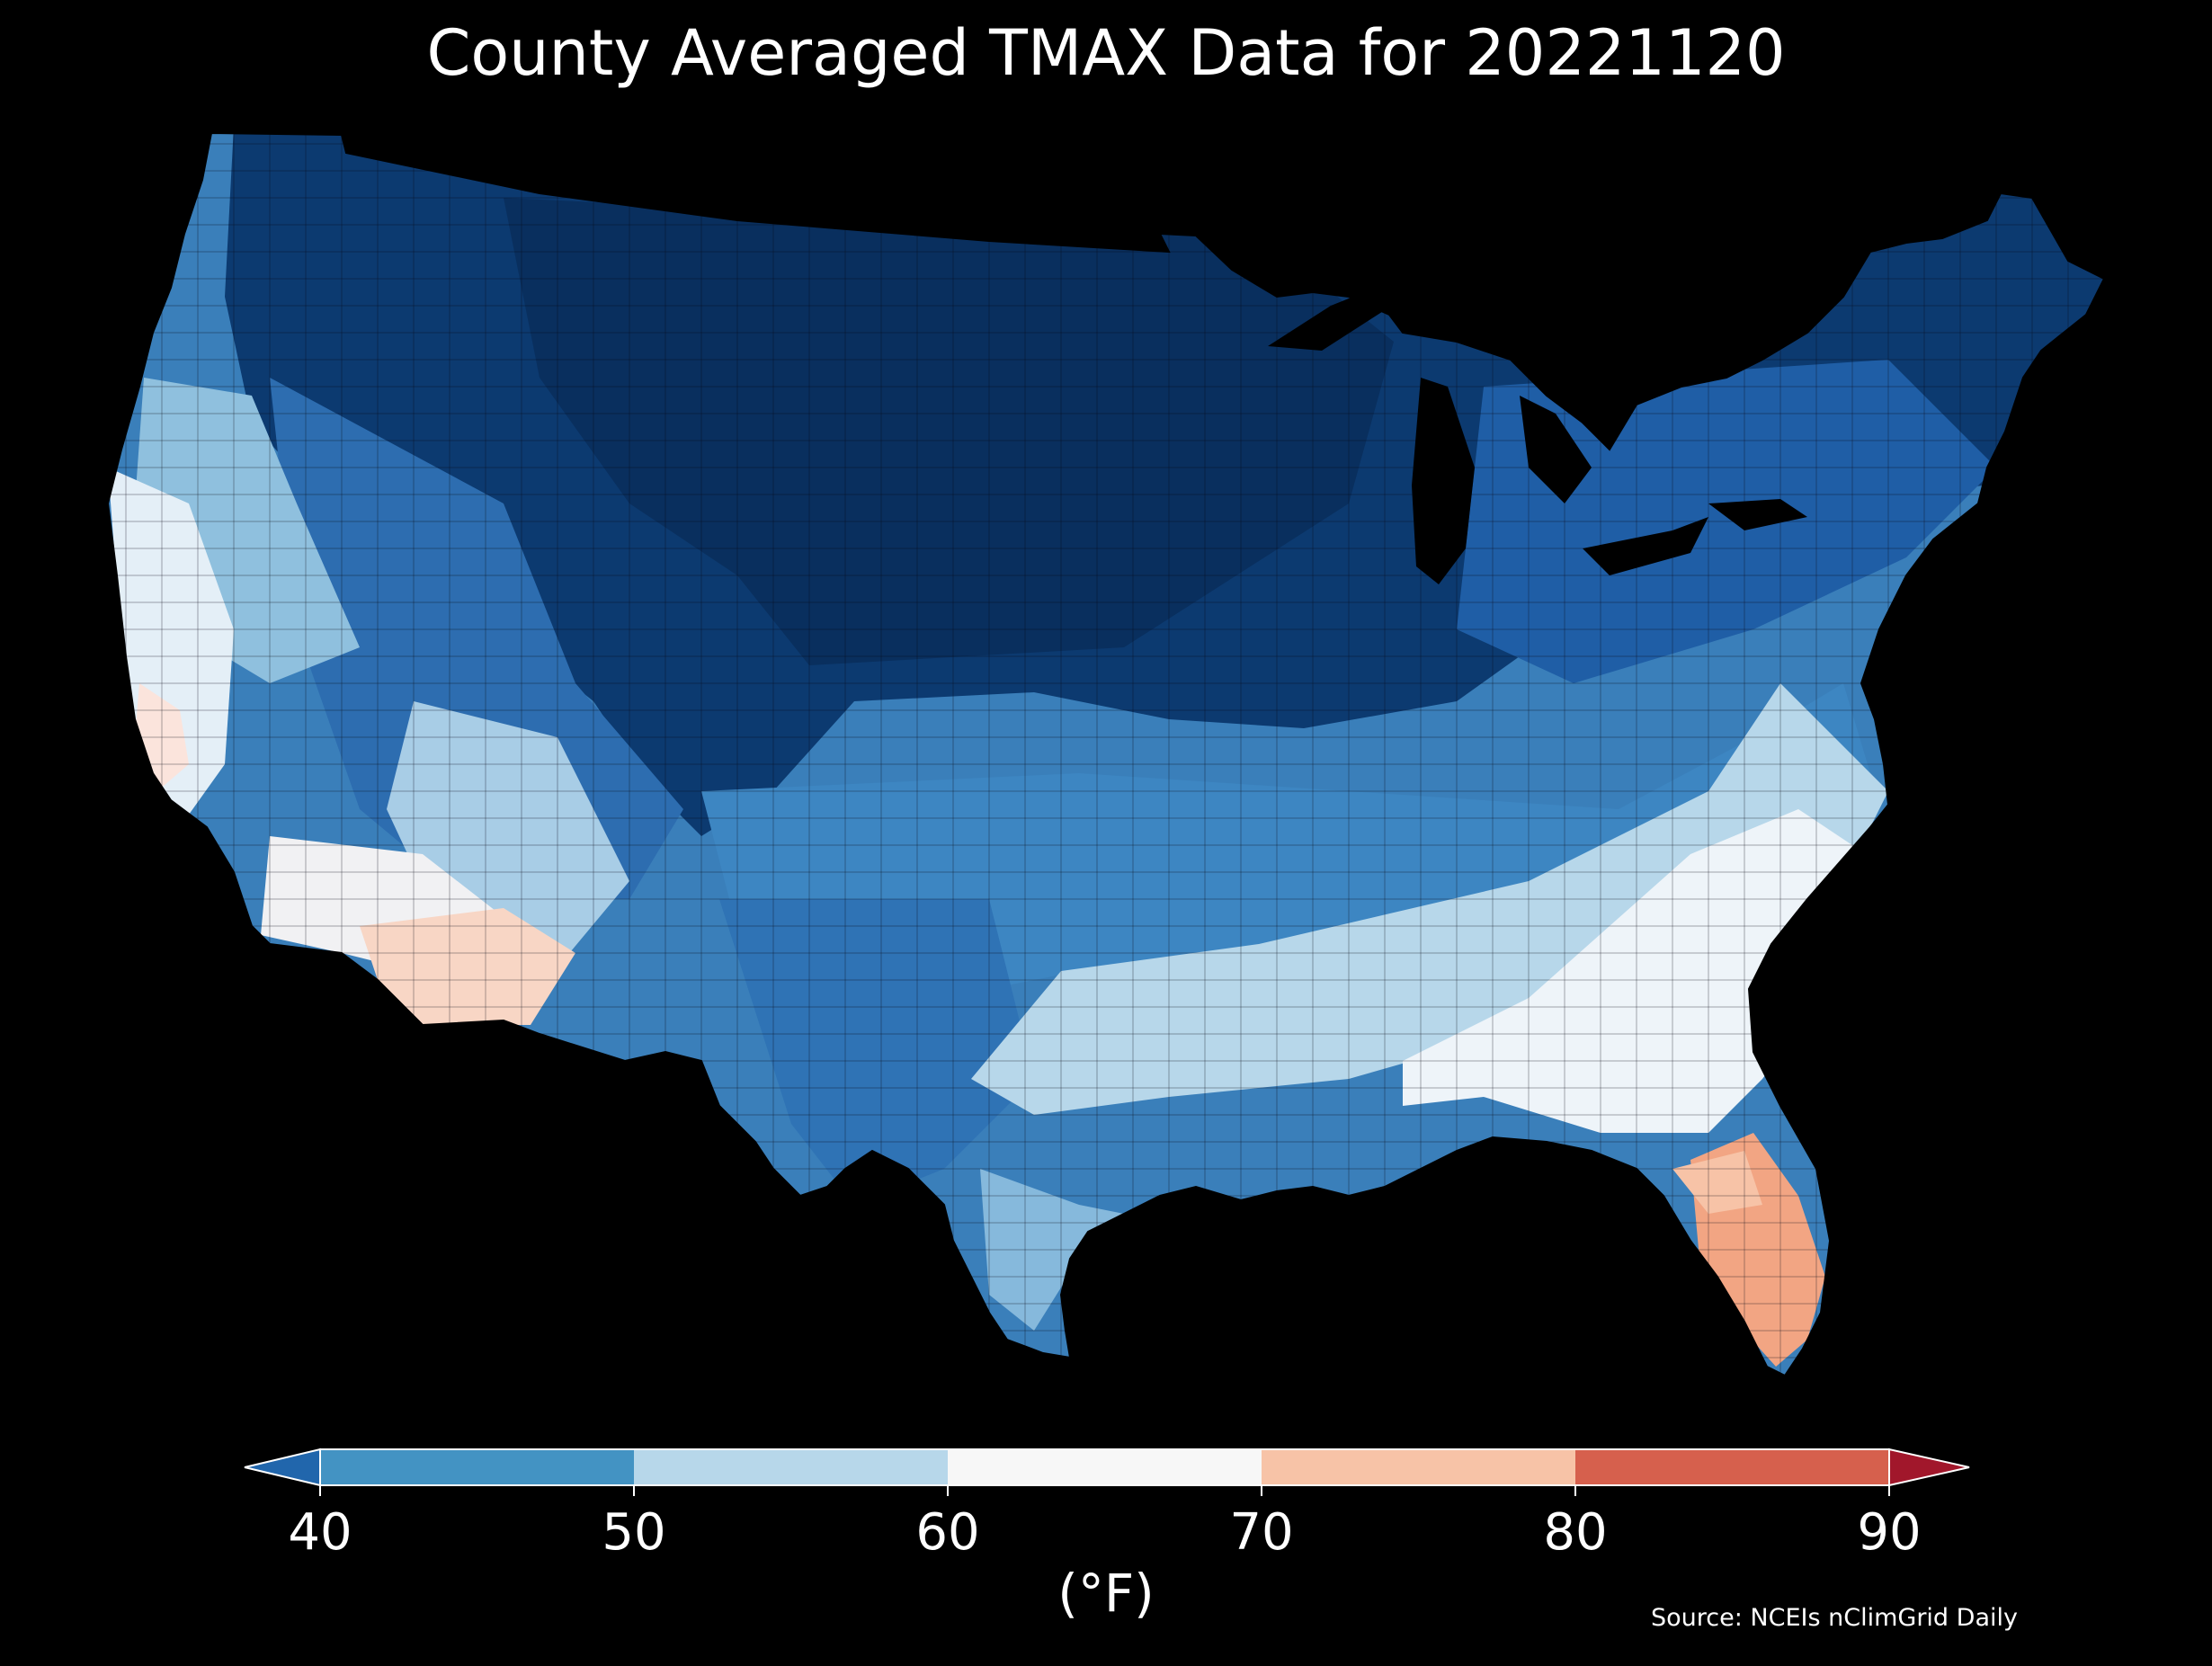 Image resolution: width=2212 pixels, height=1666 pixels. I want to click on lake-superior, so click(1326, 320).